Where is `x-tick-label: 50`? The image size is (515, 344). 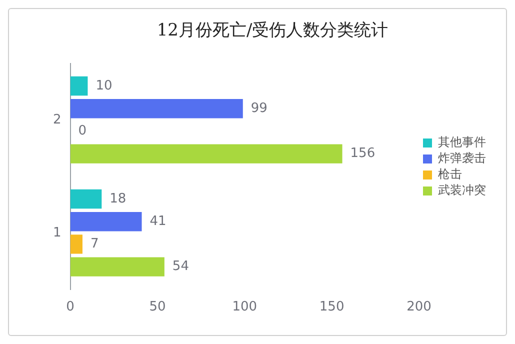 x-tick-label: 50 is located at coordinates (157, 307).